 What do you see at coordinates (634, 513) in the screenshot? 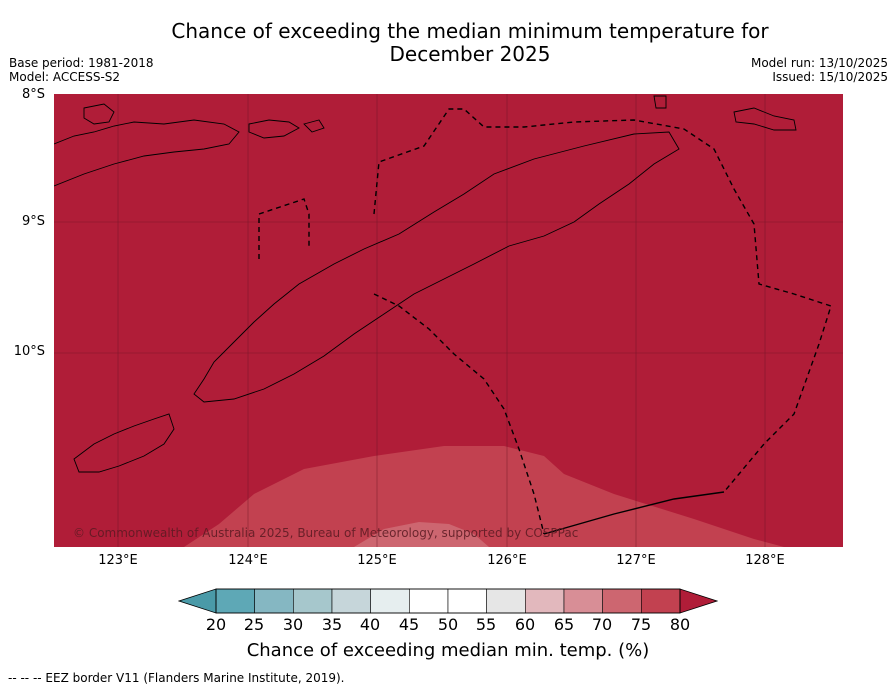
I see `eez-solid-segment` at bounding box center [634, 513].